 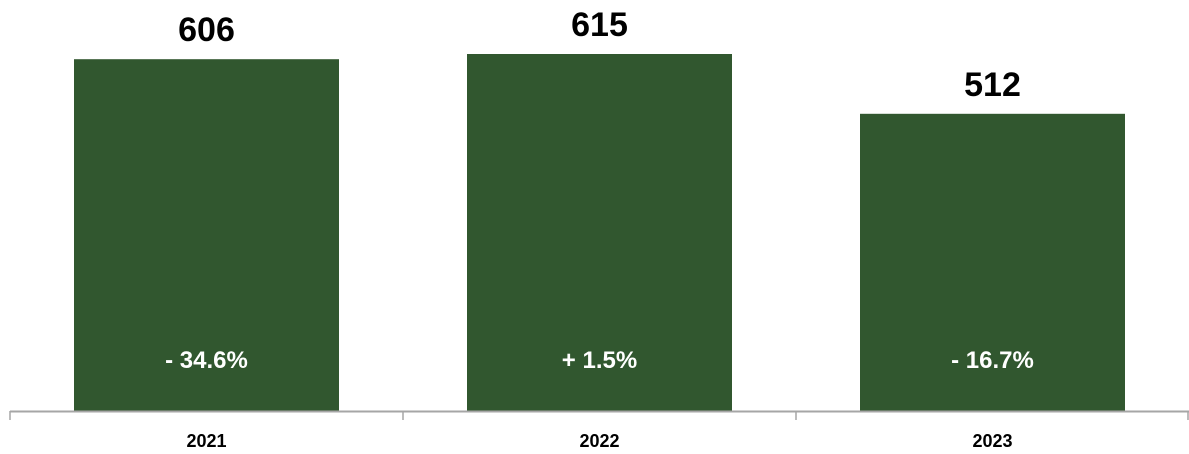 I want to click on bar-2023, so click(x=992, y=262).